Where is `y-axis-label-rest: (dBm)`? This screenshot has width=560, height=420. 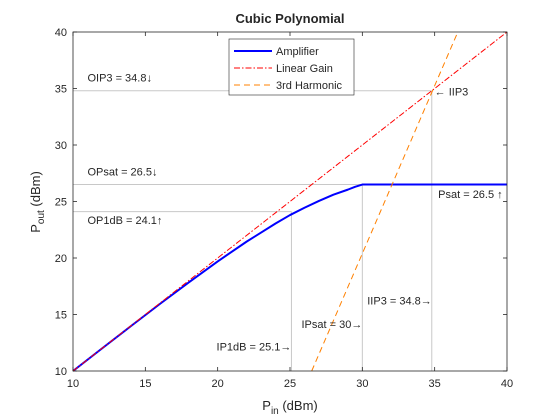
y-axis-label-rest: (dBm) is located at coordinates (35, 190).